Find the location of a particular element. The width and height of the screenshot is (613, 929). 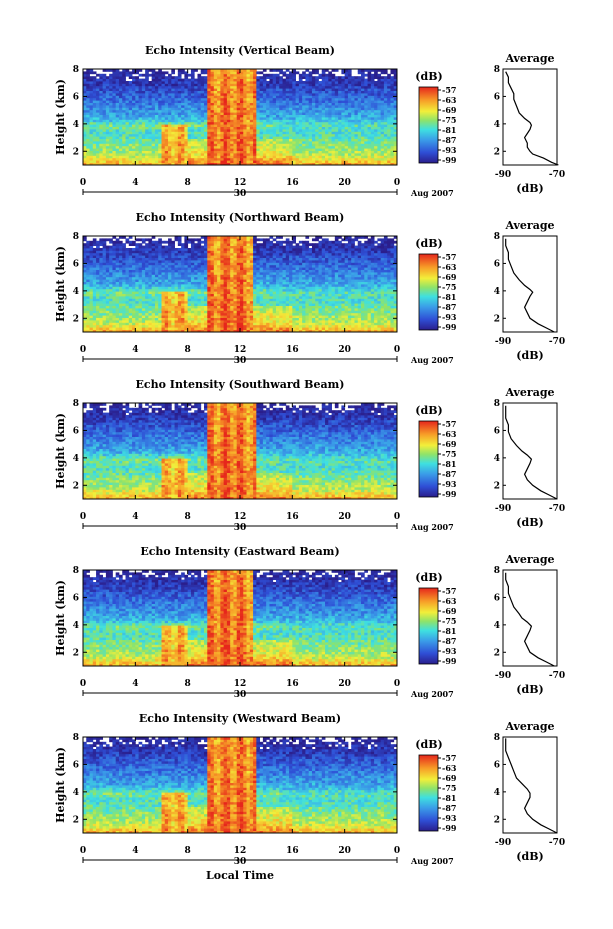

xtick-label: 0 is located at coordinates (83, 183).